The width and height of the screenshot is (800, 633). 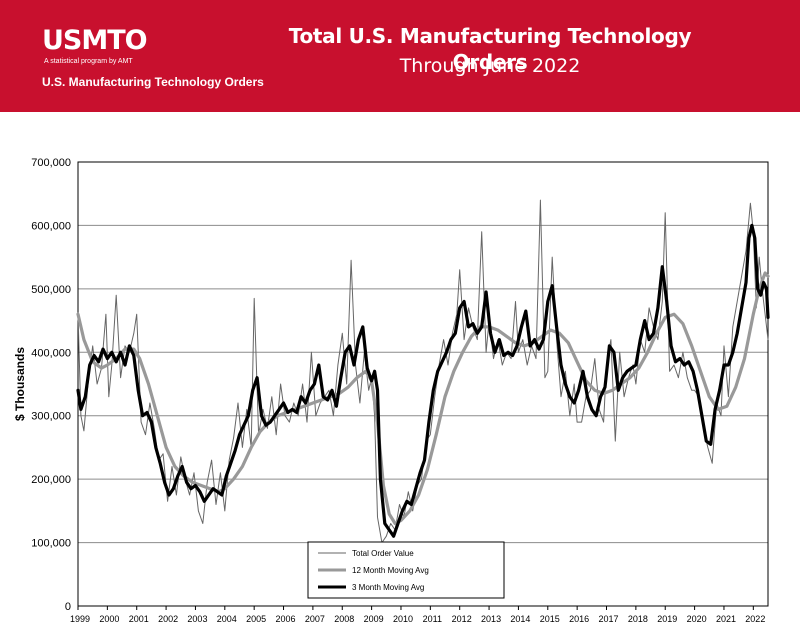 I want to click on x-tick-label: 2021, so click(x=726, y=619).